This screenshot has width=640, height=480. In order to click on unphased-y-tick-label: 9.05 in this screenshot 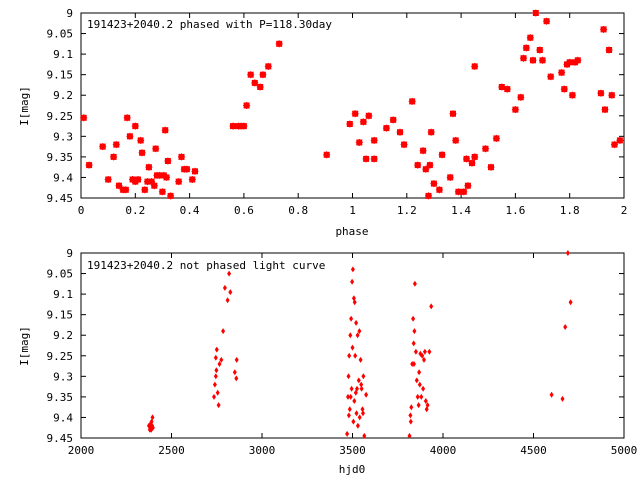, I will do `click(60, 274)`.